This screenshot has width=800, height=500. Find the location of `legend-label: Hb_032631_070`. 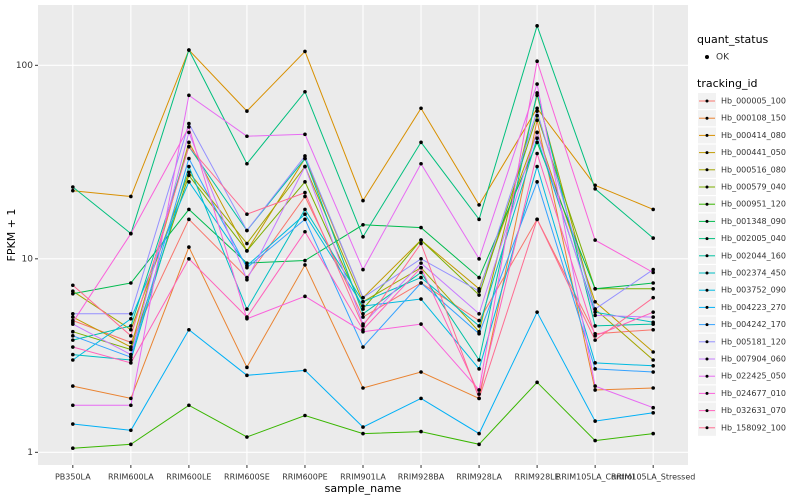

legend-label: Hb_032631_070 is located at coordinates (753, 410).